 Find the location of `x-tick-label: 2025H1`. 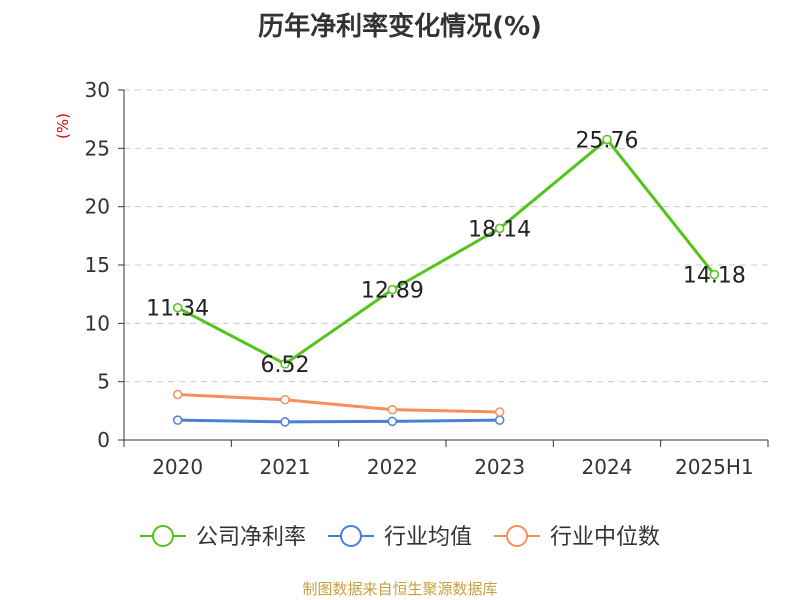

x-tick-label: 2025H1 is located at coordinates (714, 467).